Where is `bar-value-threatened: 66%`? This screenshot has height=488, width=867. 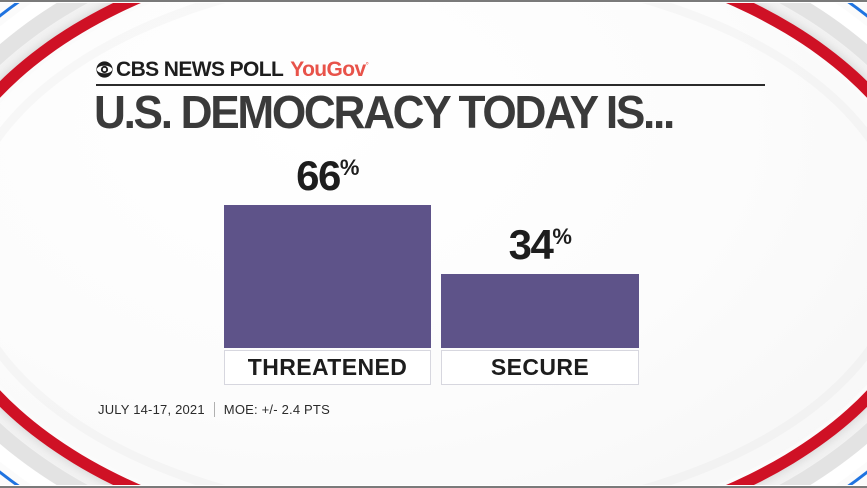 bar-value-threatened: 66% is located at coordinates (327, 176).